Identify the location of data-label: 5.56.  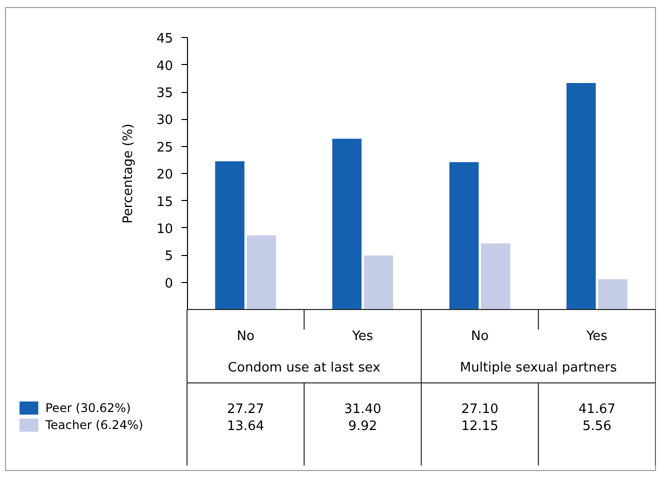
(597, 426).